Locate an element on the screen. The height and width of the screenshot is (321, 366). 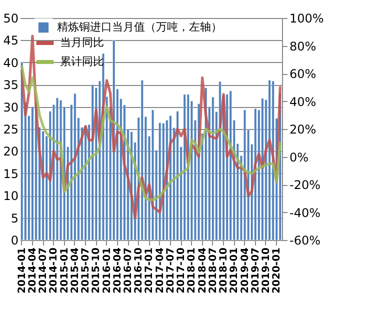
x-tick-label: 2015-07 is located at coordinates (86, 270).